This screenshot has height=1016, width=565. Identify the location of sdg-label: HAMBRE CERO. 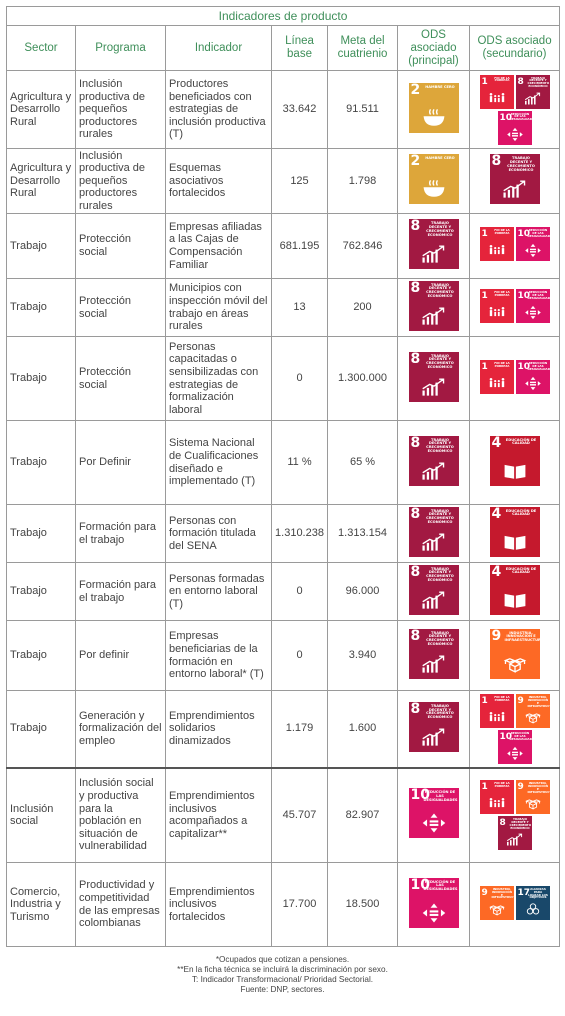
(440, 158).